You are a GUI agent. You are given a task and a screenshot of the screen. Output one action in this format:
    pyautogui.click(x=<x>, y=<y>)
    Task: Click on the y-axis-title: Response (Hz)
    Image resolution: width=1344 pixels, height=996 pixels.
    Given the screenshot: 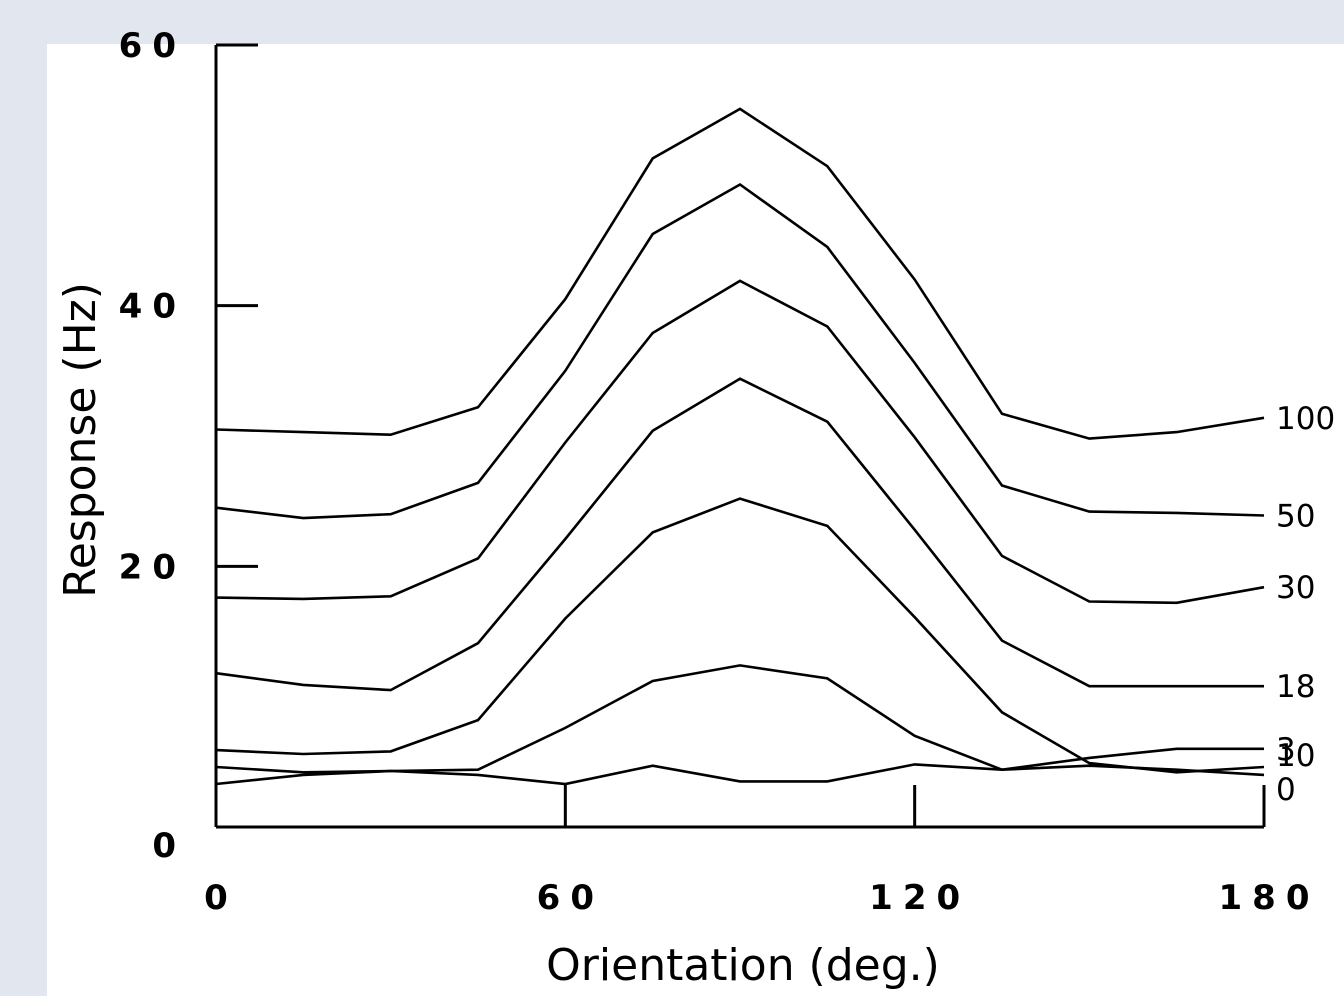 What is the action you would take?
    pyautogui.click(x=80, y=440)
    